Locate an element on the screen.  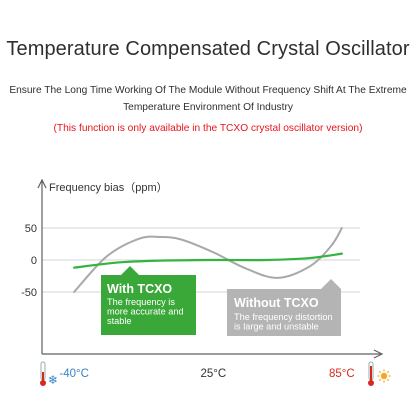
series-line-with-tcxo is located at coordinates (208, 260).